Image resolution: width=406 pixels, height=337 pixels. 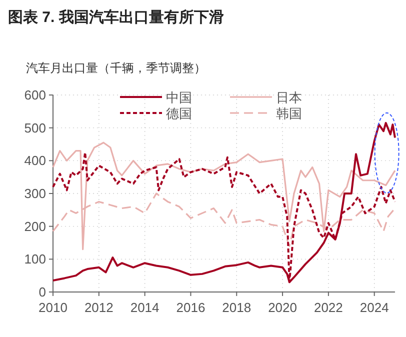 What do you see at coordinates (35, 259) in the screenshot?
I see `y-tick-label: 100` at bounding box center [35, 259].